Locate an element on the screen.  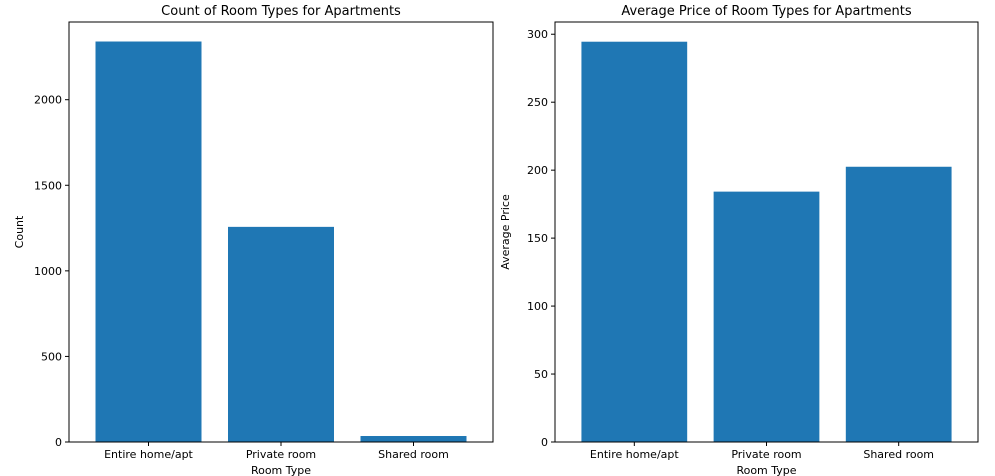
y-tick-label: 2000 is located at coordinates (48, 100).